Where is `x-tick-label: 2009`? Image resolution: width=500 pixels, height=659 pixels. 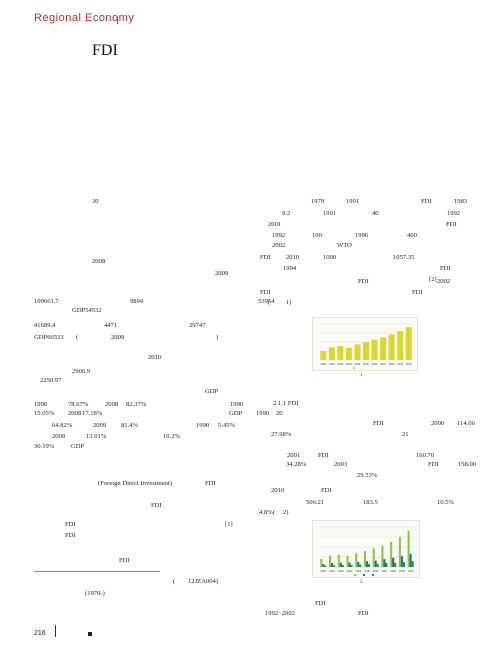 x-tick-label: 2009 is located at coordinates (400, 364).